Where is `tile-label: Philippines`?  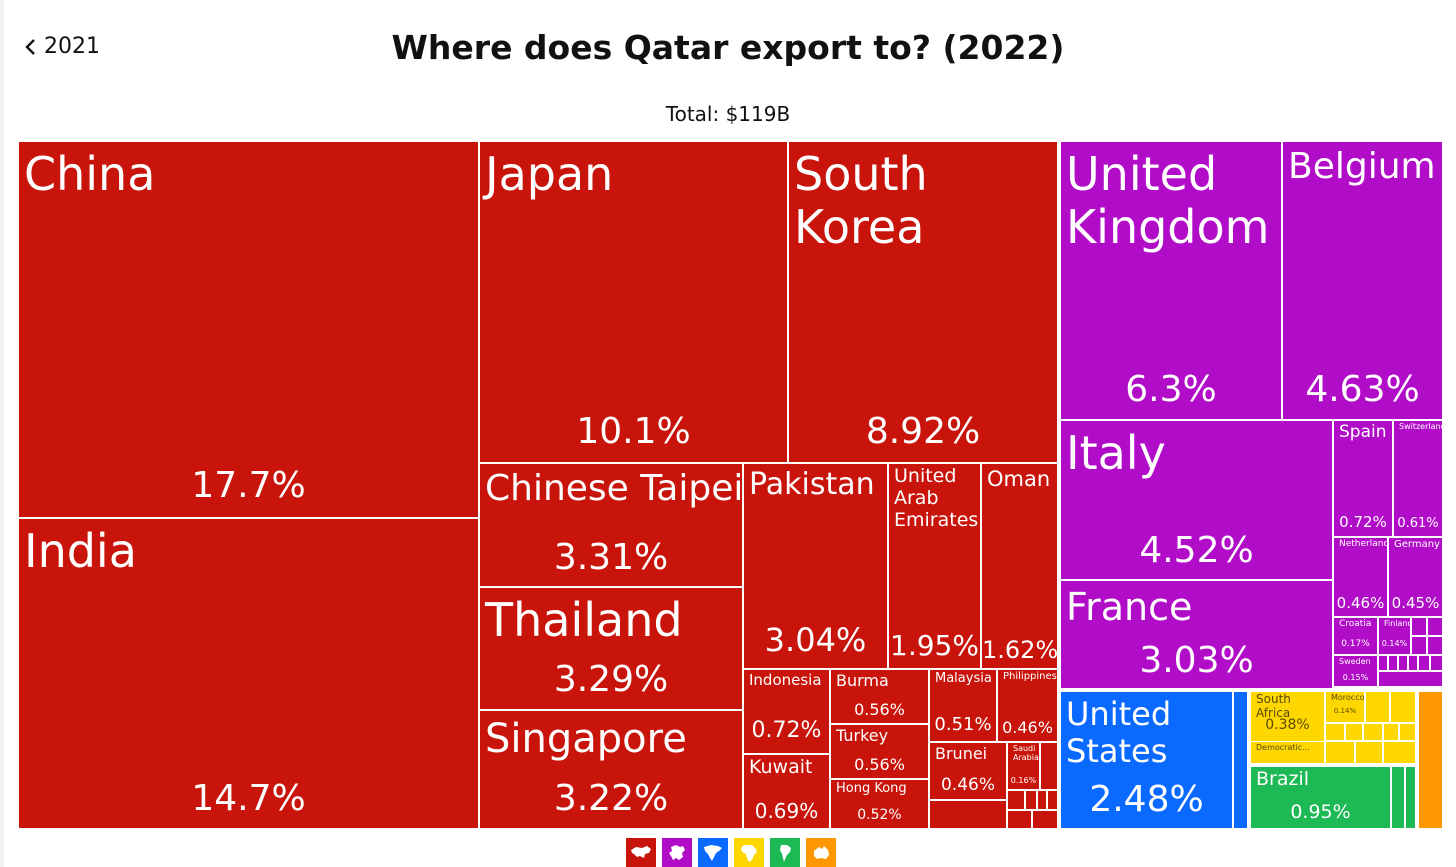
tile-label: Philippines is located at coordinates (1030, 676).